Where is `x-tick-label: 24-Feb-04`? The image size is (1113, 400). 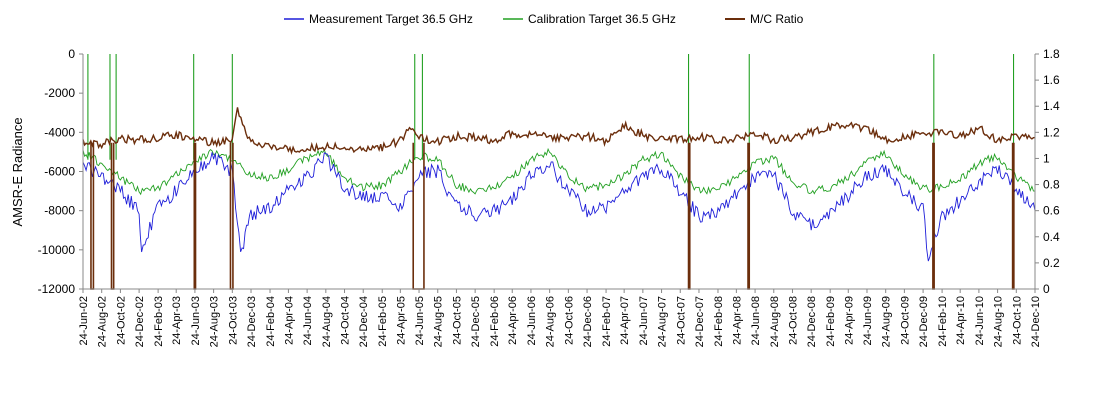
x-tick-label: 24-Feb-04 is located at coordinates (271, 321).